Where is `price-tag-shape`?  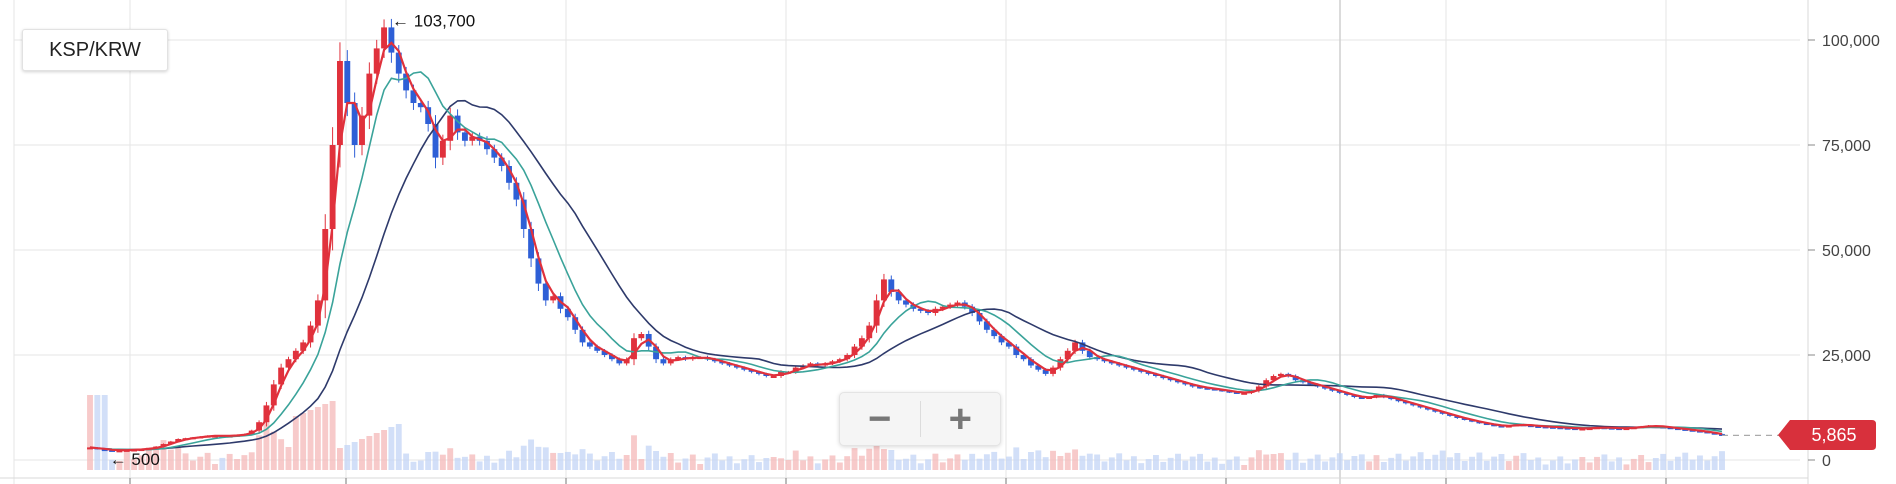 price-tag-shape is located at coordinates (1827, 435).